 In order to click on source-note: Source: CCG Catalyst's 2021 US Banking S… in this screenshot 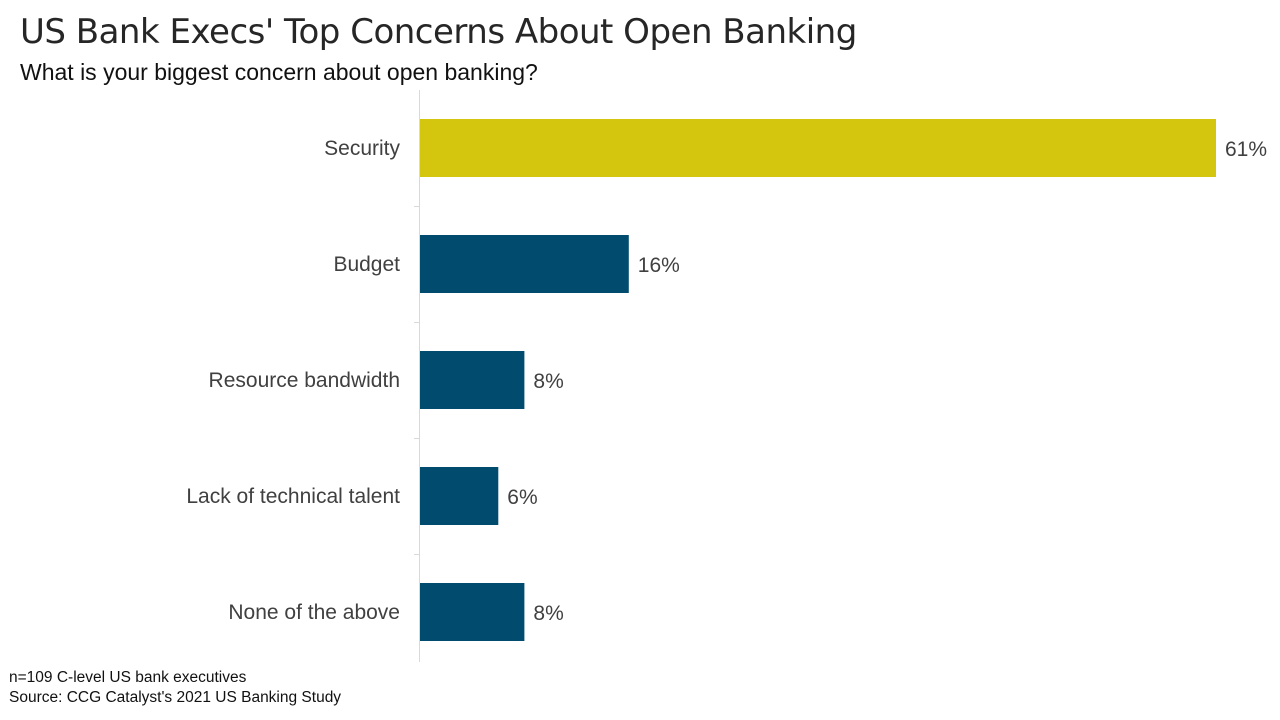, I will do `click(175, 697)`.